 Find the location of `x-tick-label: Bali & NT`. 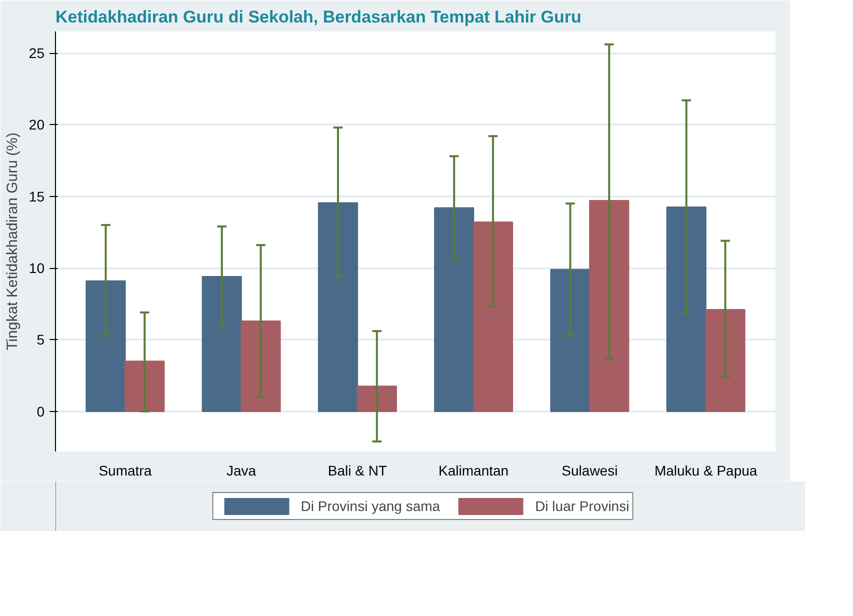

x-tick-label: Bali & NT is located at coordinates (358, 470).